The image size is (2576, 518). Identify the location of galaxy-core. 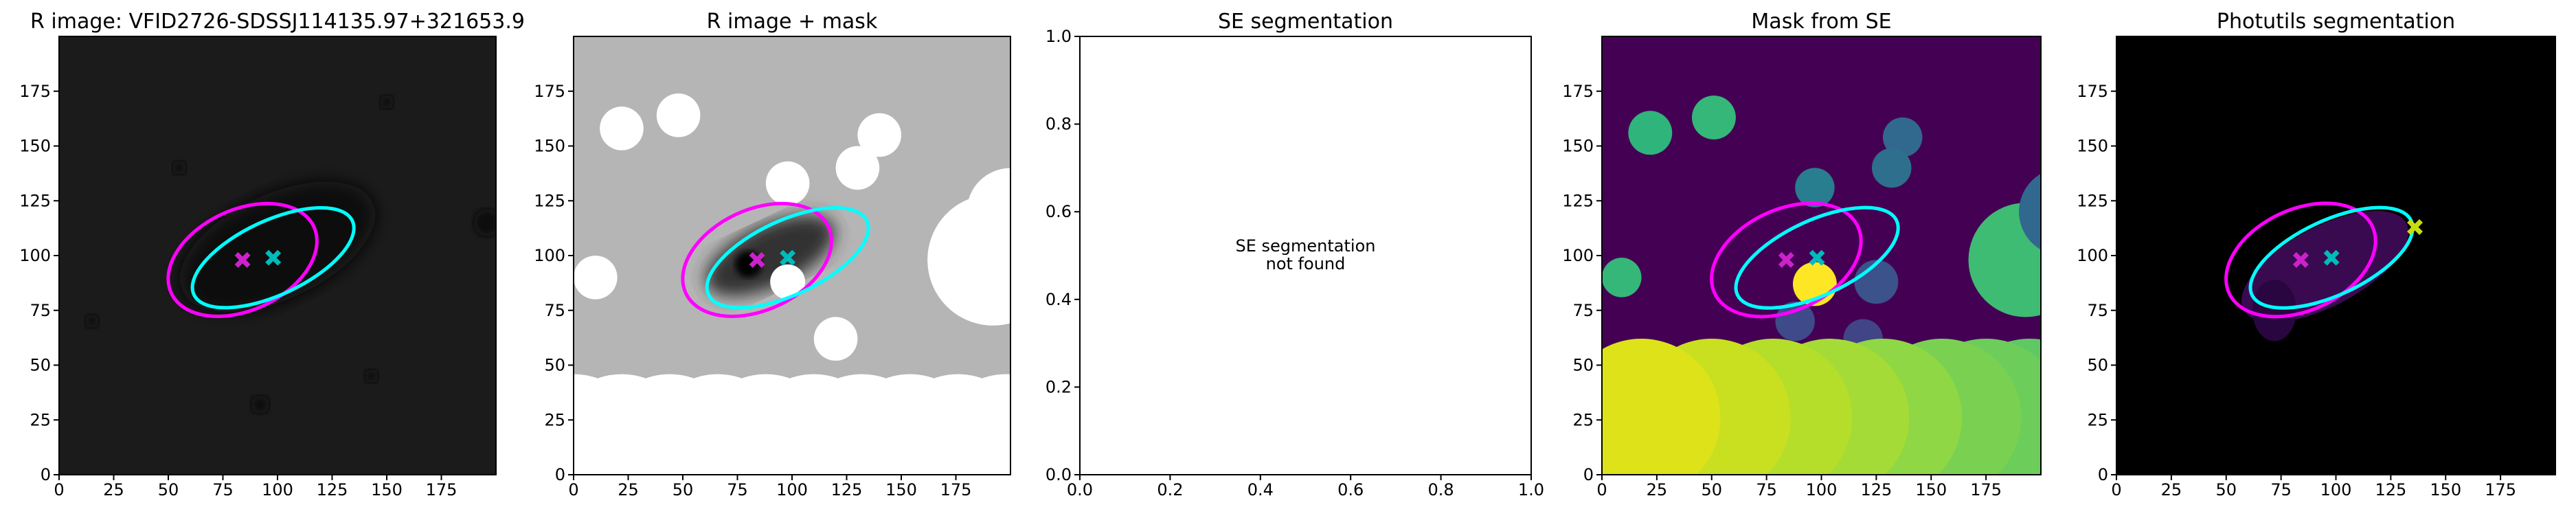
(748, 264).